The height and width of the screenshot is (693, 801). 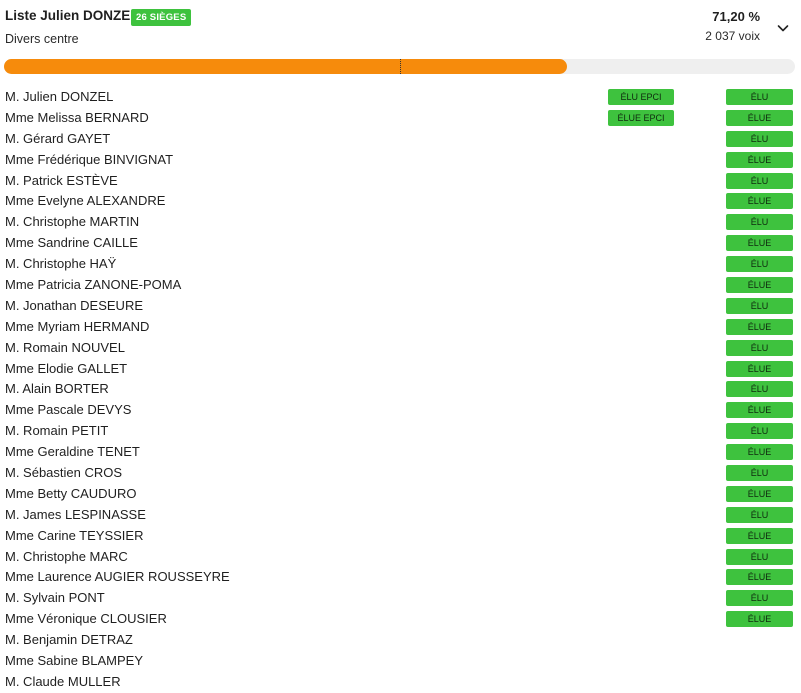 What do you see at coordinates (400, 619) in the screenshot?
I see `candidate-row: Mme Véronique CLOUSIER ÉLUE` at bounding box center [400, 619].